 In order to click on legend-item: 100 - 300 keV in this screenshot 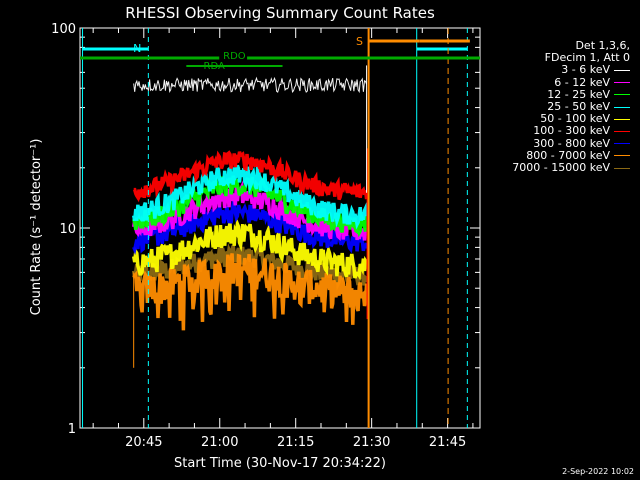, I will do `click(571, 131)`.